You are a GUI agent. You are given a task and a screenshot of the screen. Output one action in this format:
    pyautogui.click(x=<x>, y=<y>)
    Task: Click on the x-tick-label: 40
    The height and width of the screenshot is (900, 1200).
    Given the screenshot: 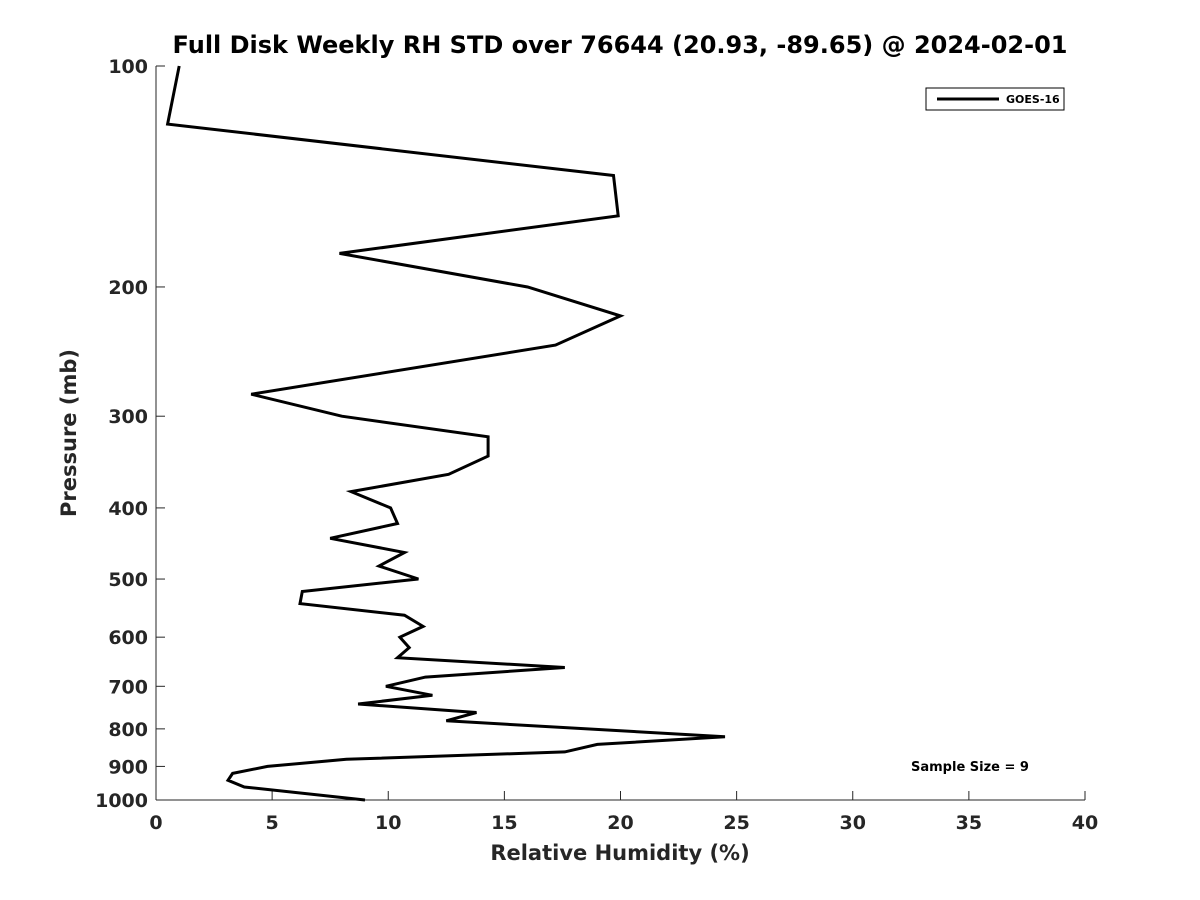 What is the action you would take?
    pyautogui.click(x=1085, y=823)
    